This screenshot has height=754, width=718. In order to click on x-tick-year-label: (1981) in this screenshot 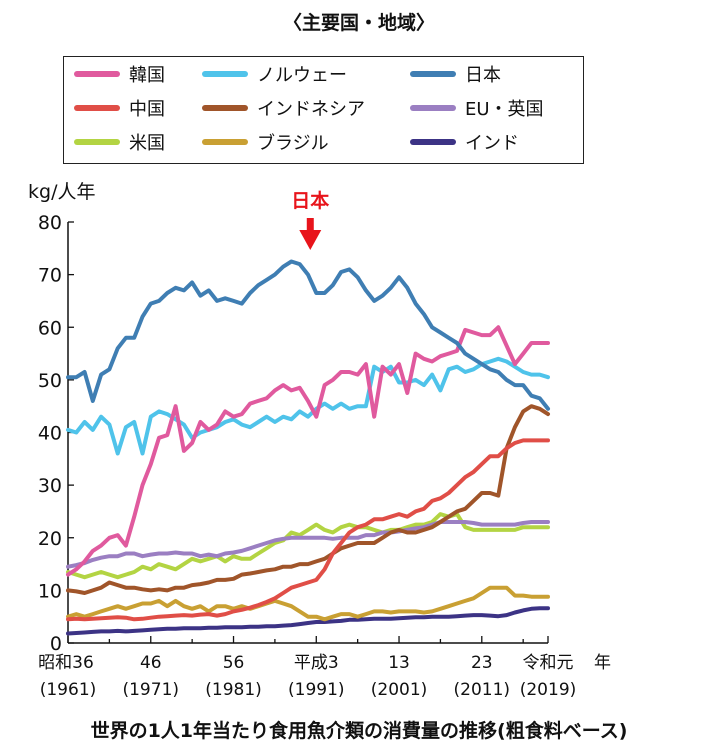, I will do `click(233, 690)`.